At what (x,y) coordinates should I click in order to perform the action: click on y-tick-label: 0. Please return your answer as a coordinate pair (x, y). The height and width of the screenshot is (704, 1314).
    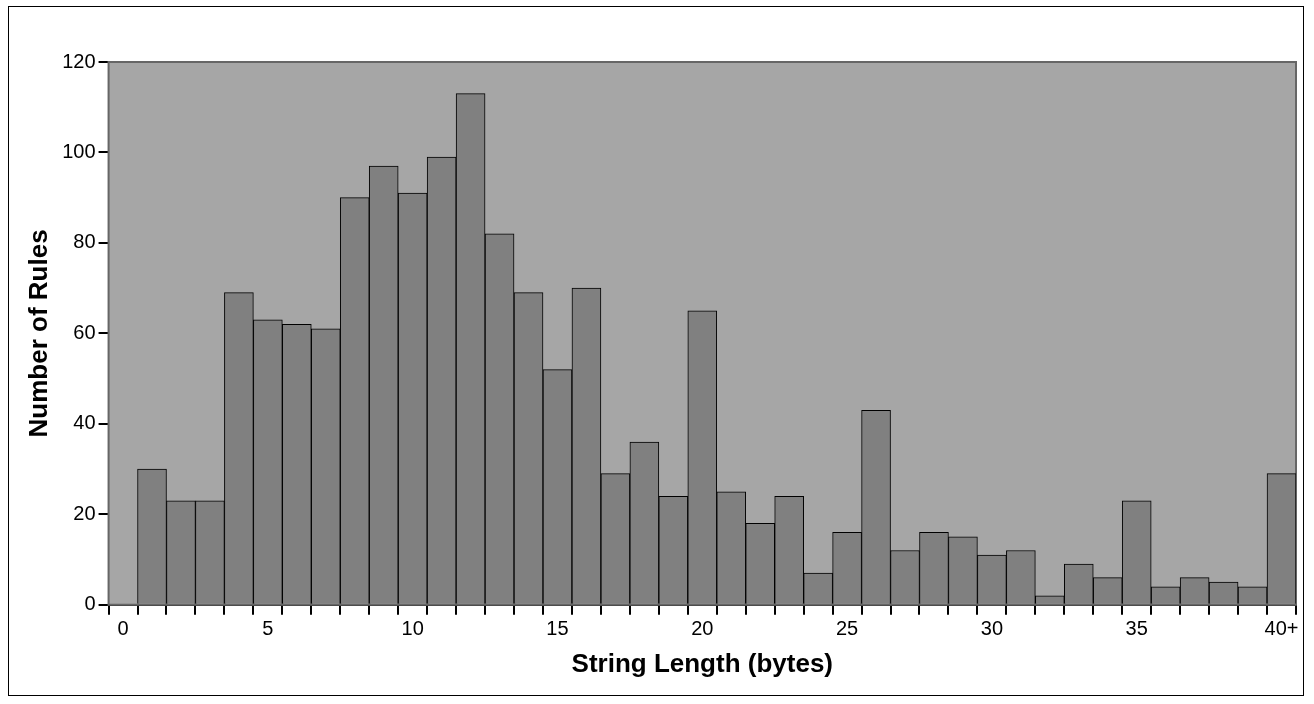
    Looking at the image, I should click on (90, 603).